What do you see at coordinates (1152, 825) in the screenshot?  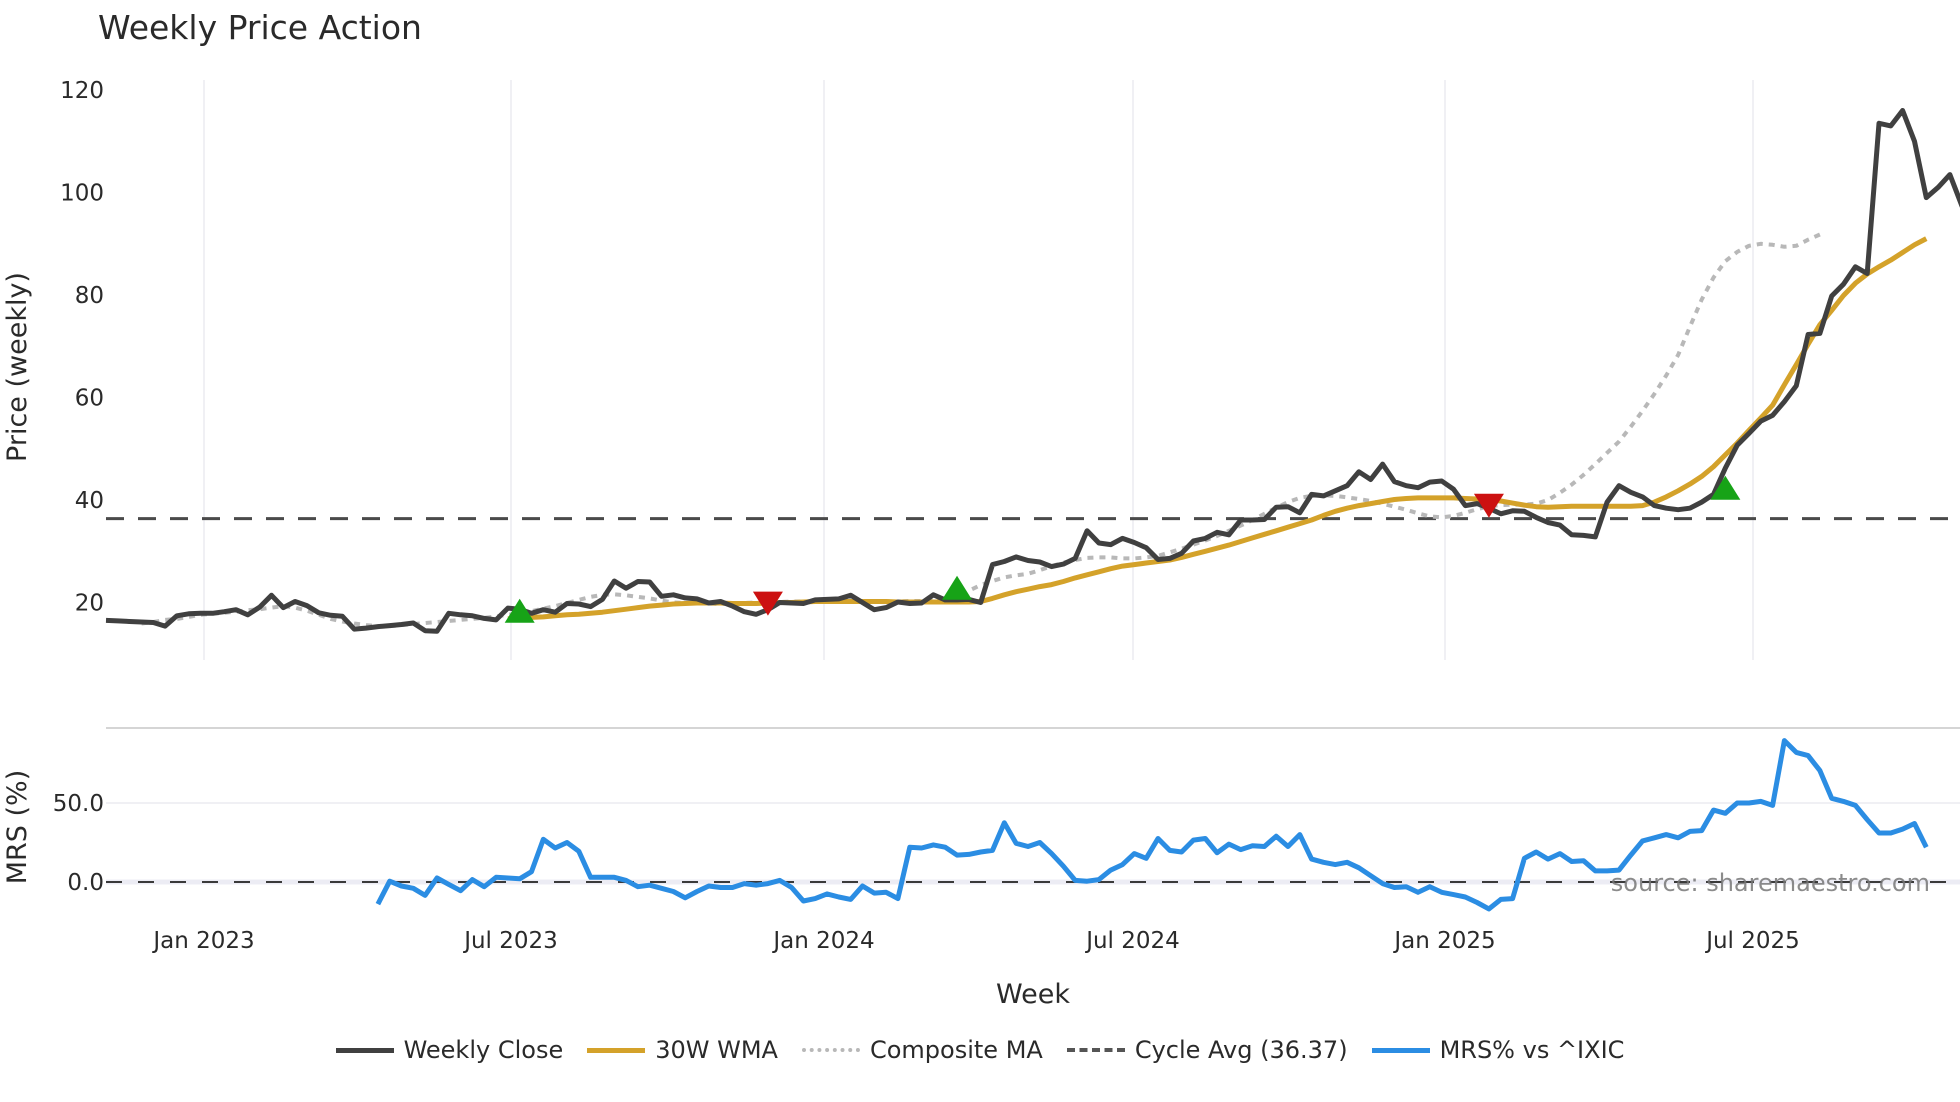 I see `mrs-line` at bounding box center [1152, 825].